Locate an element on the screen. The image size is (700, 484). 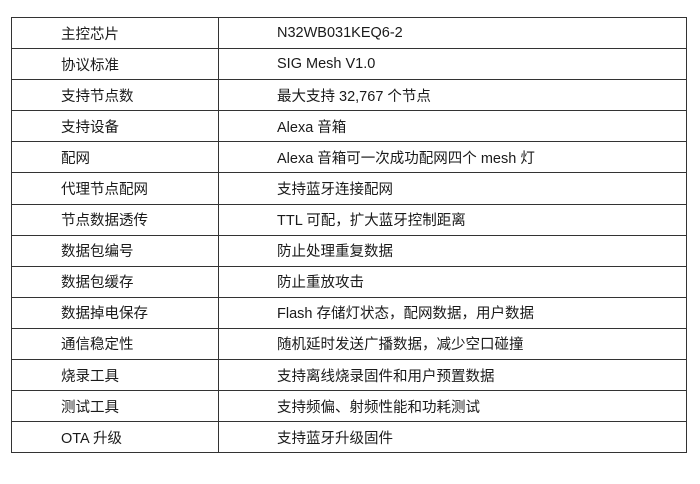
table-row: 测试工具 支持频偏、射频性能和功耗测试 is located at coordinates (349, 406).